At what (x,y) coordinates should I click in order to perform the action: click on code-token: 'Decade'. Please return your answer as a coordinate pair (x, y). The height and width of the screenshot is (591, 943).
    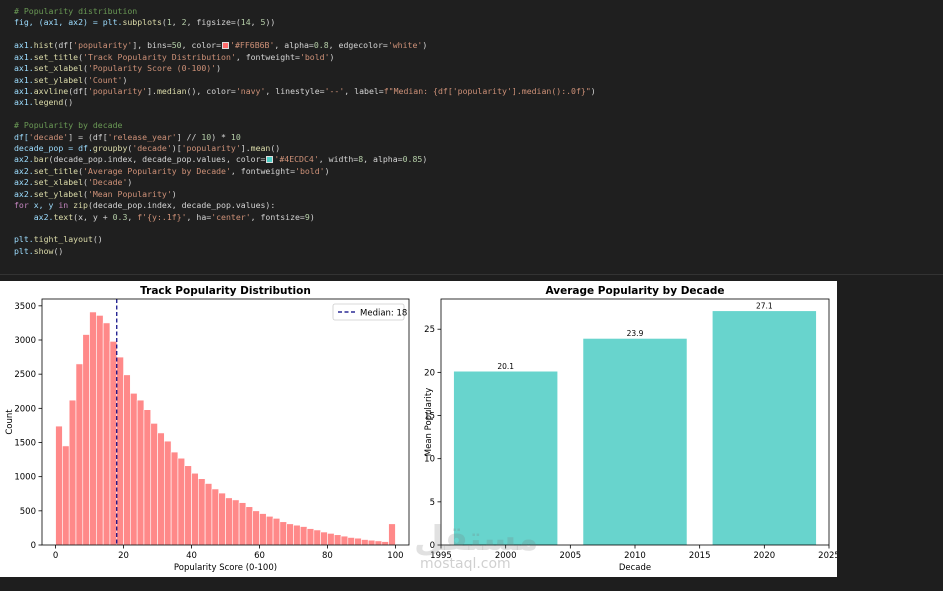
    Looking at the image, I should click on (107, 182).